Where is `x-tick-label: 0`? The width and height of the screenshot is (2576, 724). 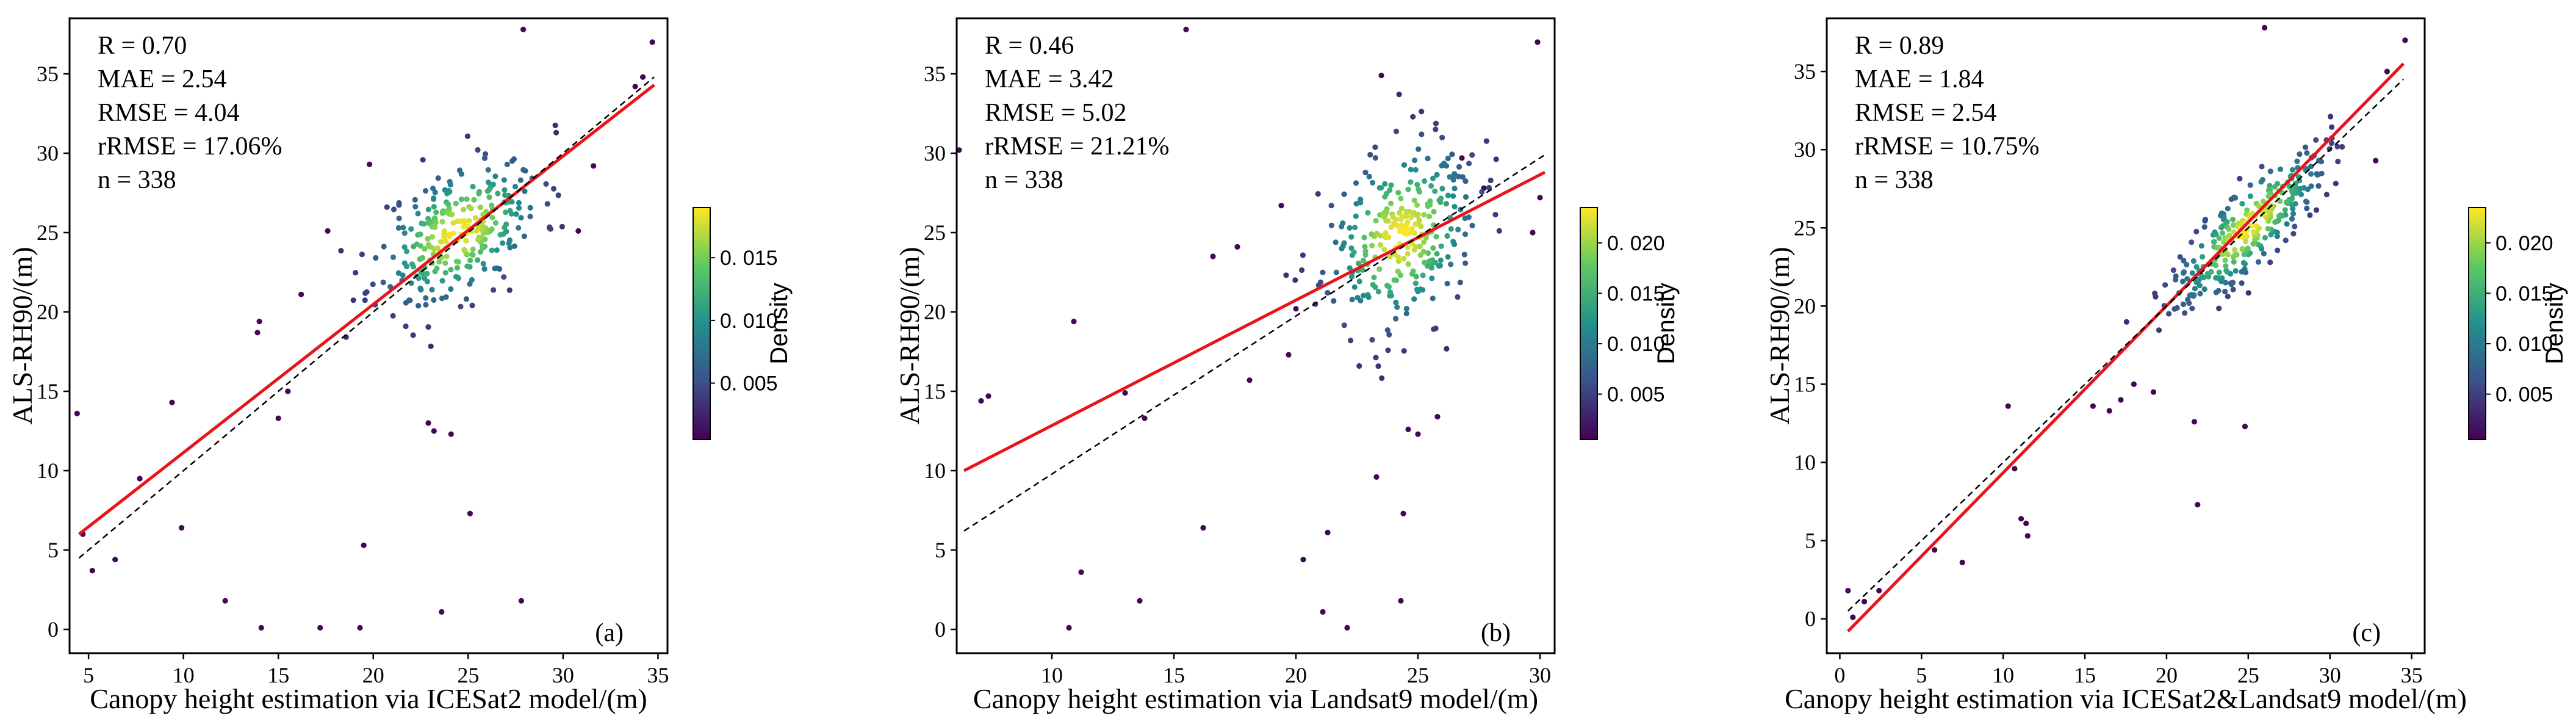 x-tick-label: 0 is located at coordinates (1839, 675).